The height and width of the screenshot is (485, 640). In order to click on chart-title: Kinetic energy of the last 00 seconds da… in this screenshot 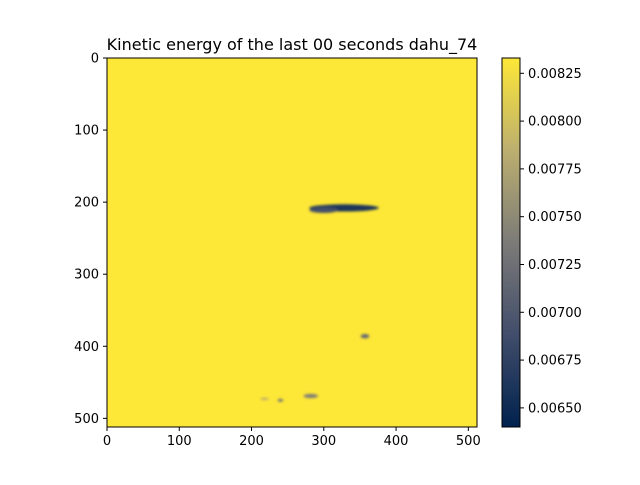, I will do `click(292, 45)`.